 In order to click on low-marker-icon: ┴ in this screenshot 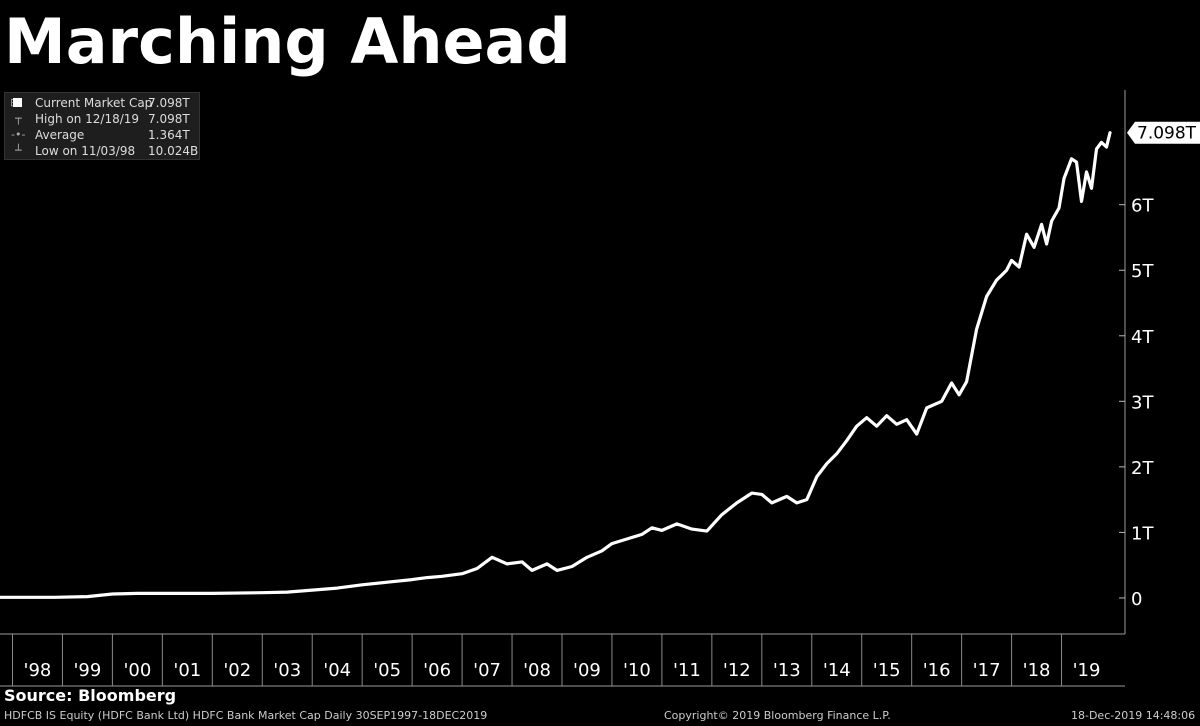, I will do `click(18, 150)`.